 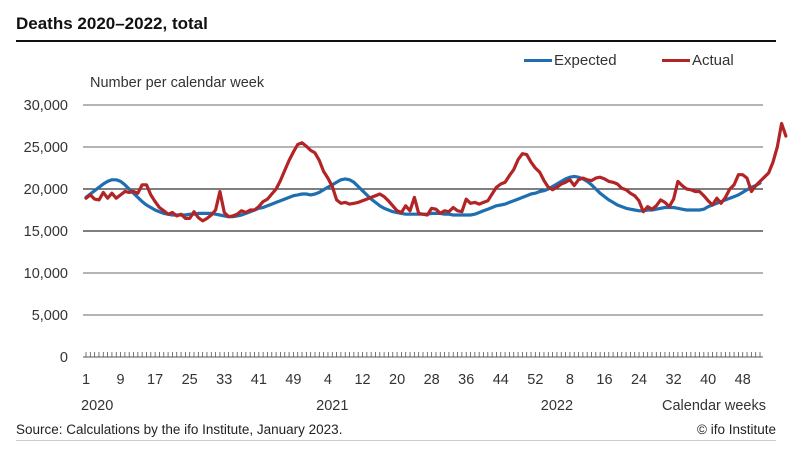 I want to click on title-divider, so click(x=396, y=41).